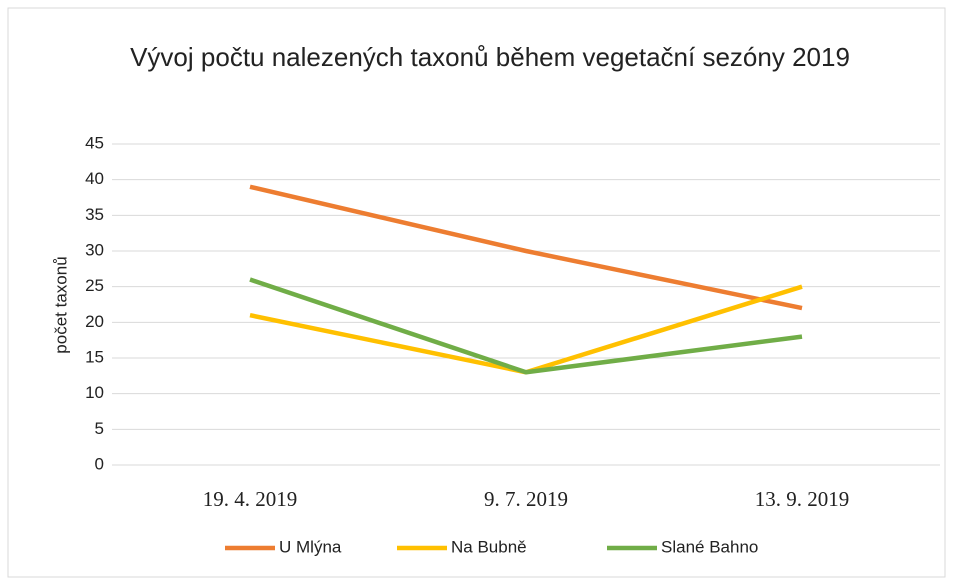 This screenshot has width=954, height=581. Describe the element at coordinates (94, 321) in the screenshot. I see `y-tick-label: 20` at that location.